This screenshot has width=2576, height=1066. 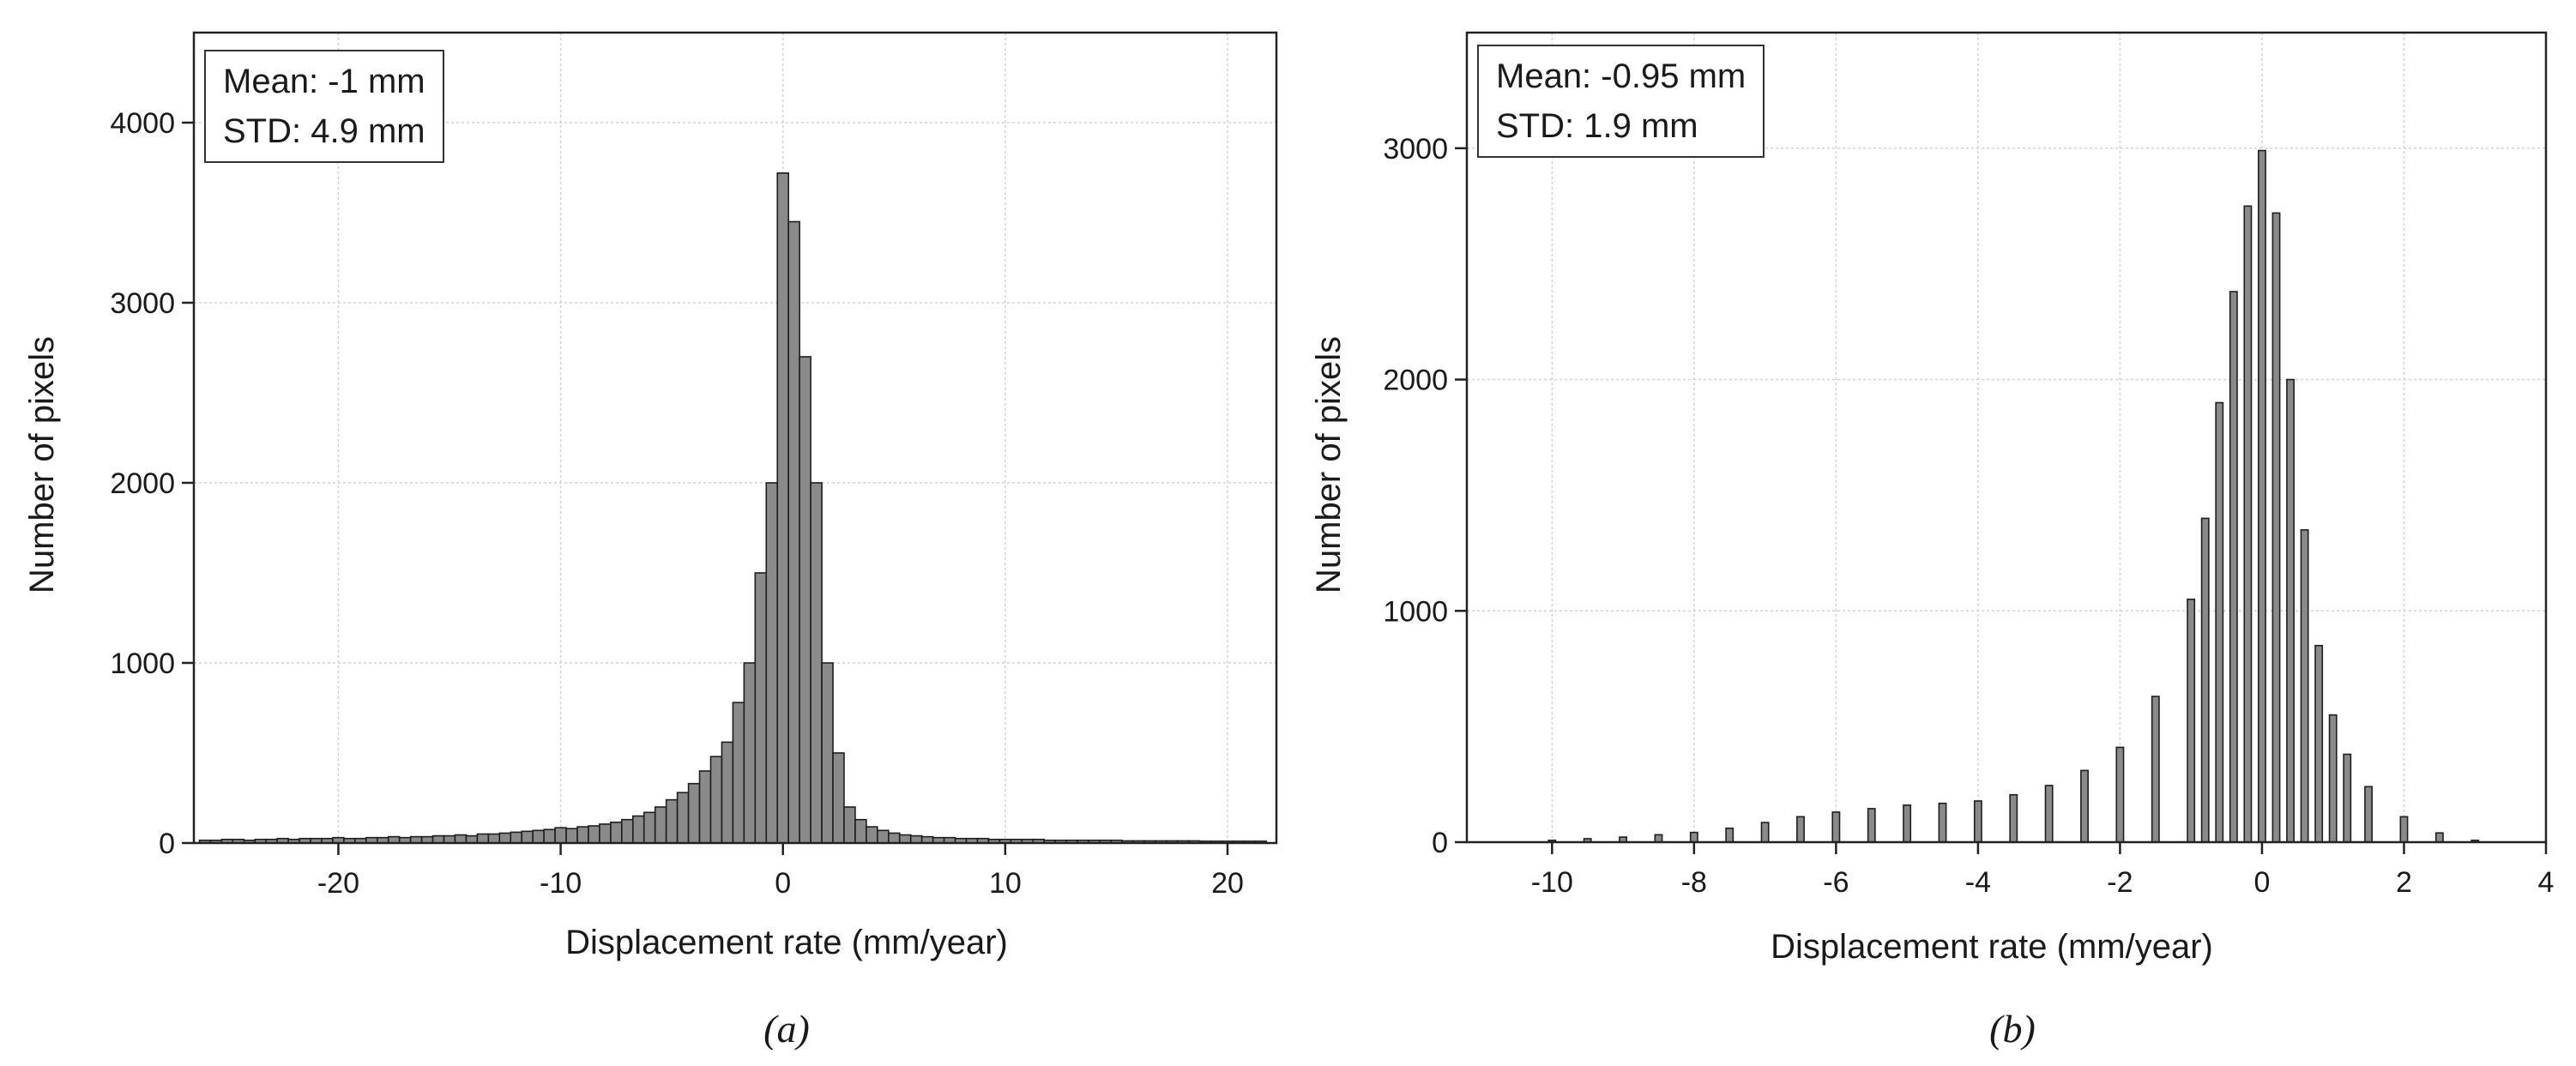 I want to click on mean-label: Mean: -1 mm, so click(x=324, y=81).